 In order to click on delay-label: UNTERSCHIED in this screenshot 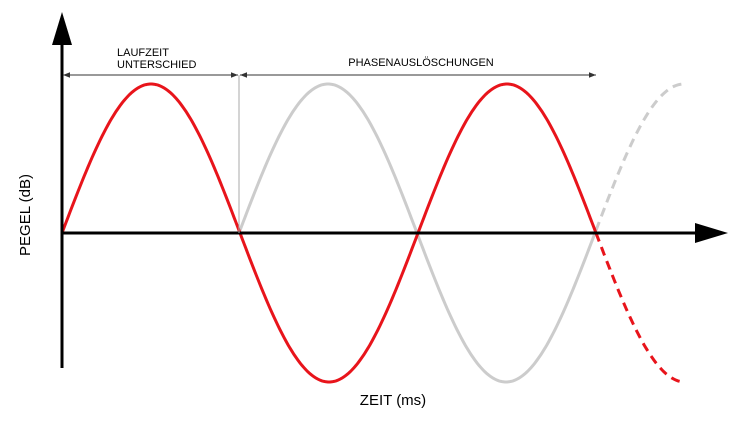, I will do `click(157, 65)`.